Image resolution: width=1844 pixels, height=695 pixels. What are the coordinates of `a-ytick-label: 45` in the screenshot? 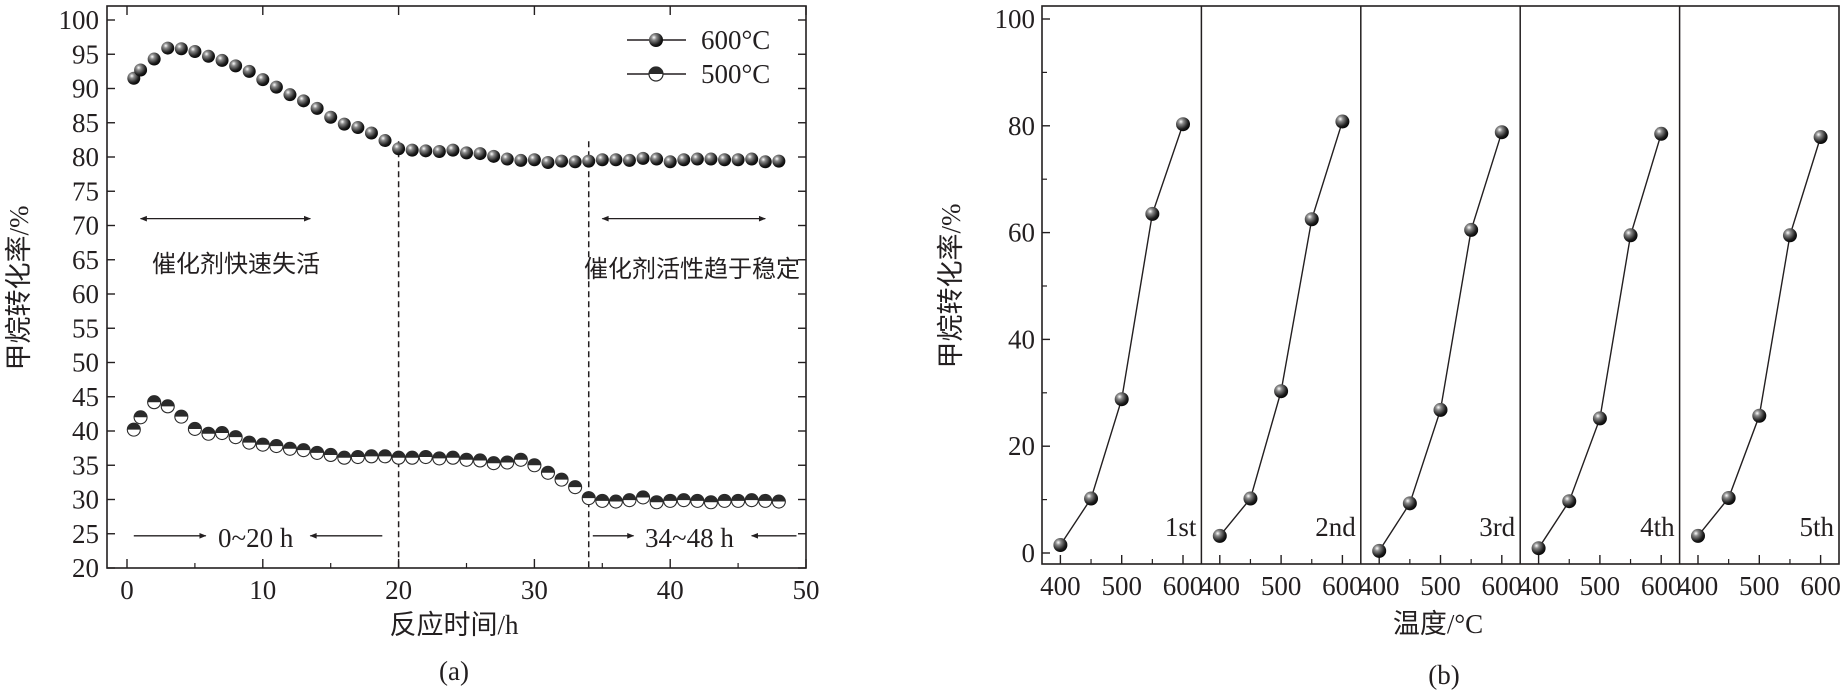 It's located at (85, 397).